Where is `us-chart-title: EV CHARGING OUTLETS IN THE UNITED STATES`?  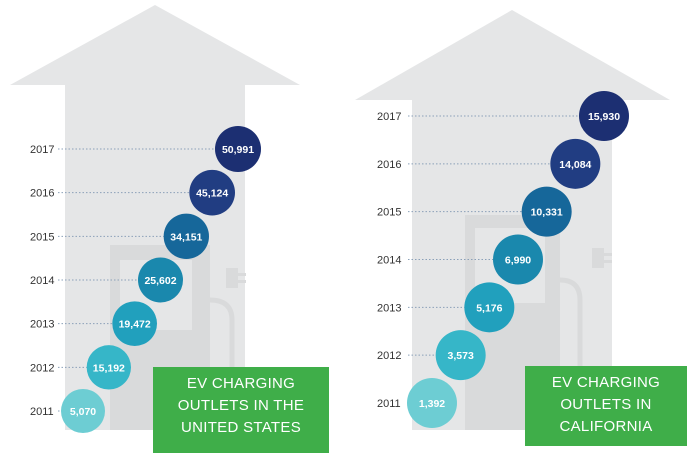 us-chart-title: EV CHARGING OUTLETS IN THE UNITED STATES is located at coordinates (241, 410).